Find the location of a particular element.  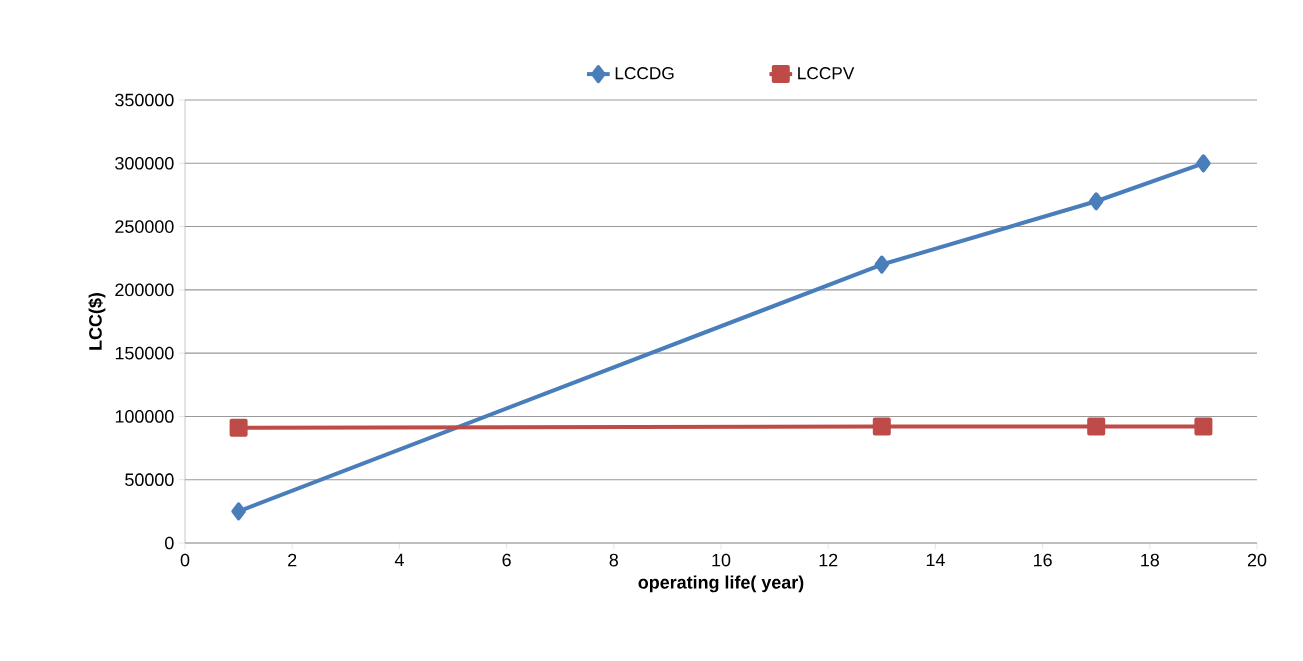

y-tick-label: 200000 is located at coordinates (144, 290).